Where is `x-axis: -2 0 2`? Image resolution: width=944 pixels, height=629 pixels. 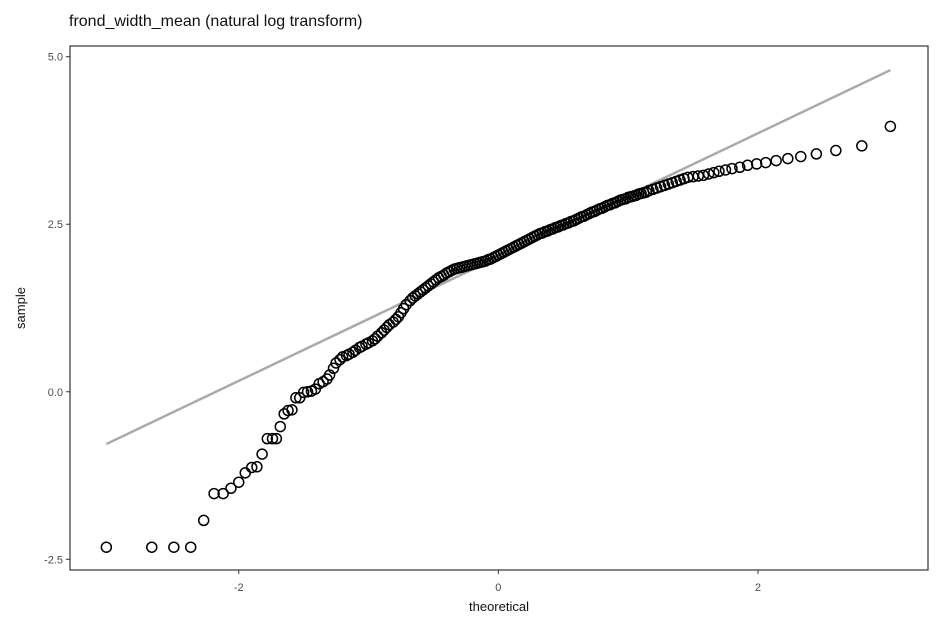 x-axis: -2 0 2 is located at coordinates (497, 582).